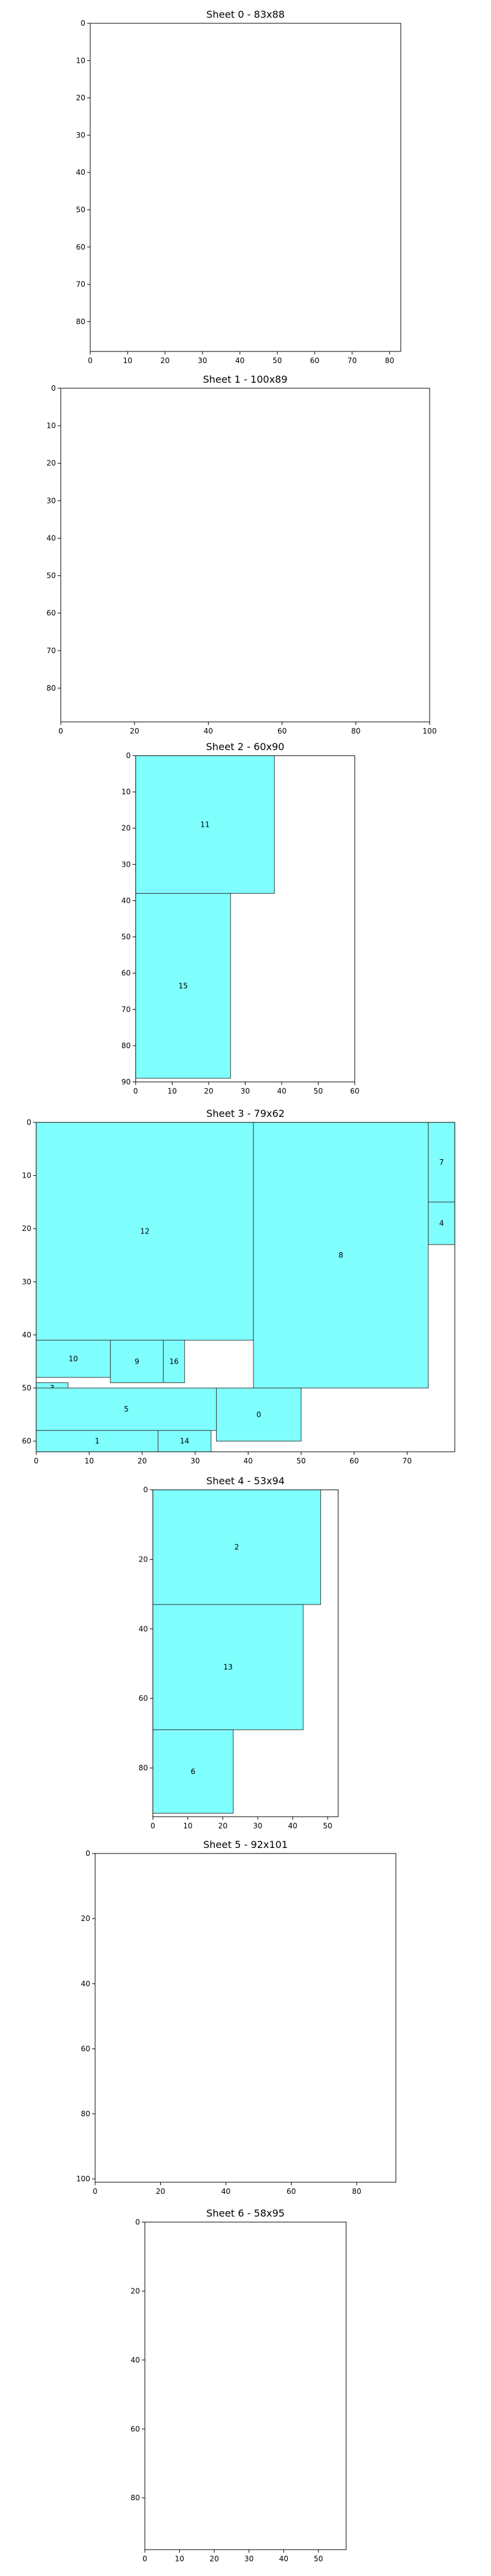  I want to click on piece-14: 14, so click(185, 1441).